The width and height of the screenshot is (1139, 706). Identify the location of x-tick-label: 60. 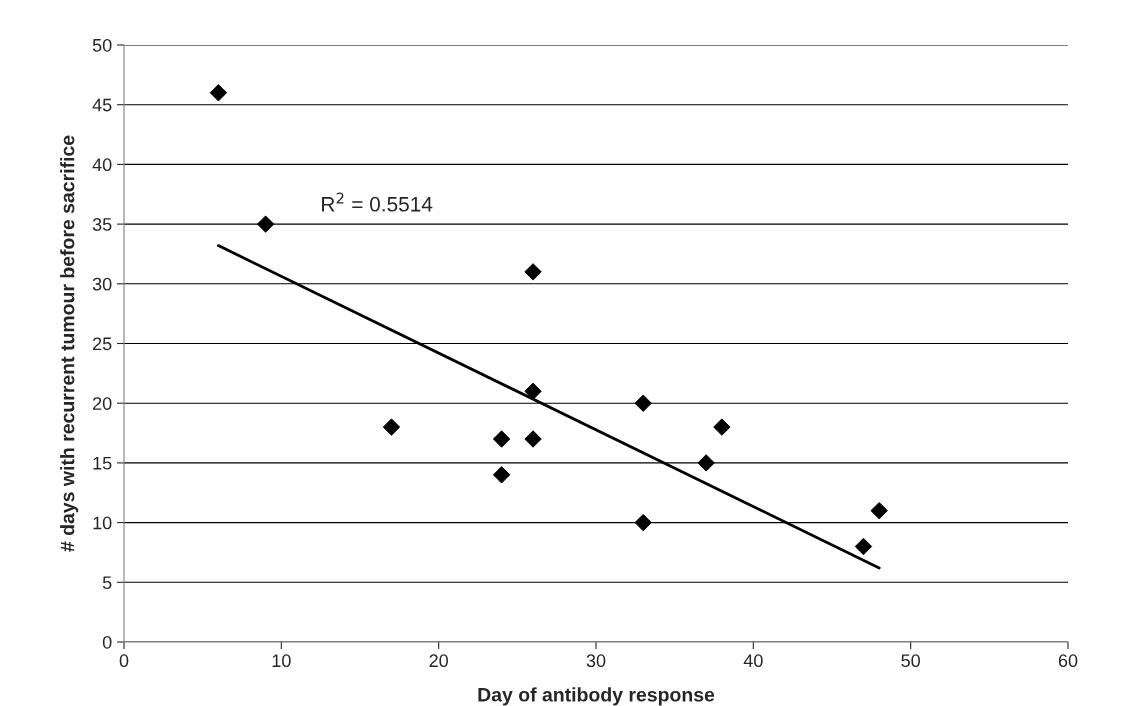
(1068, 661).